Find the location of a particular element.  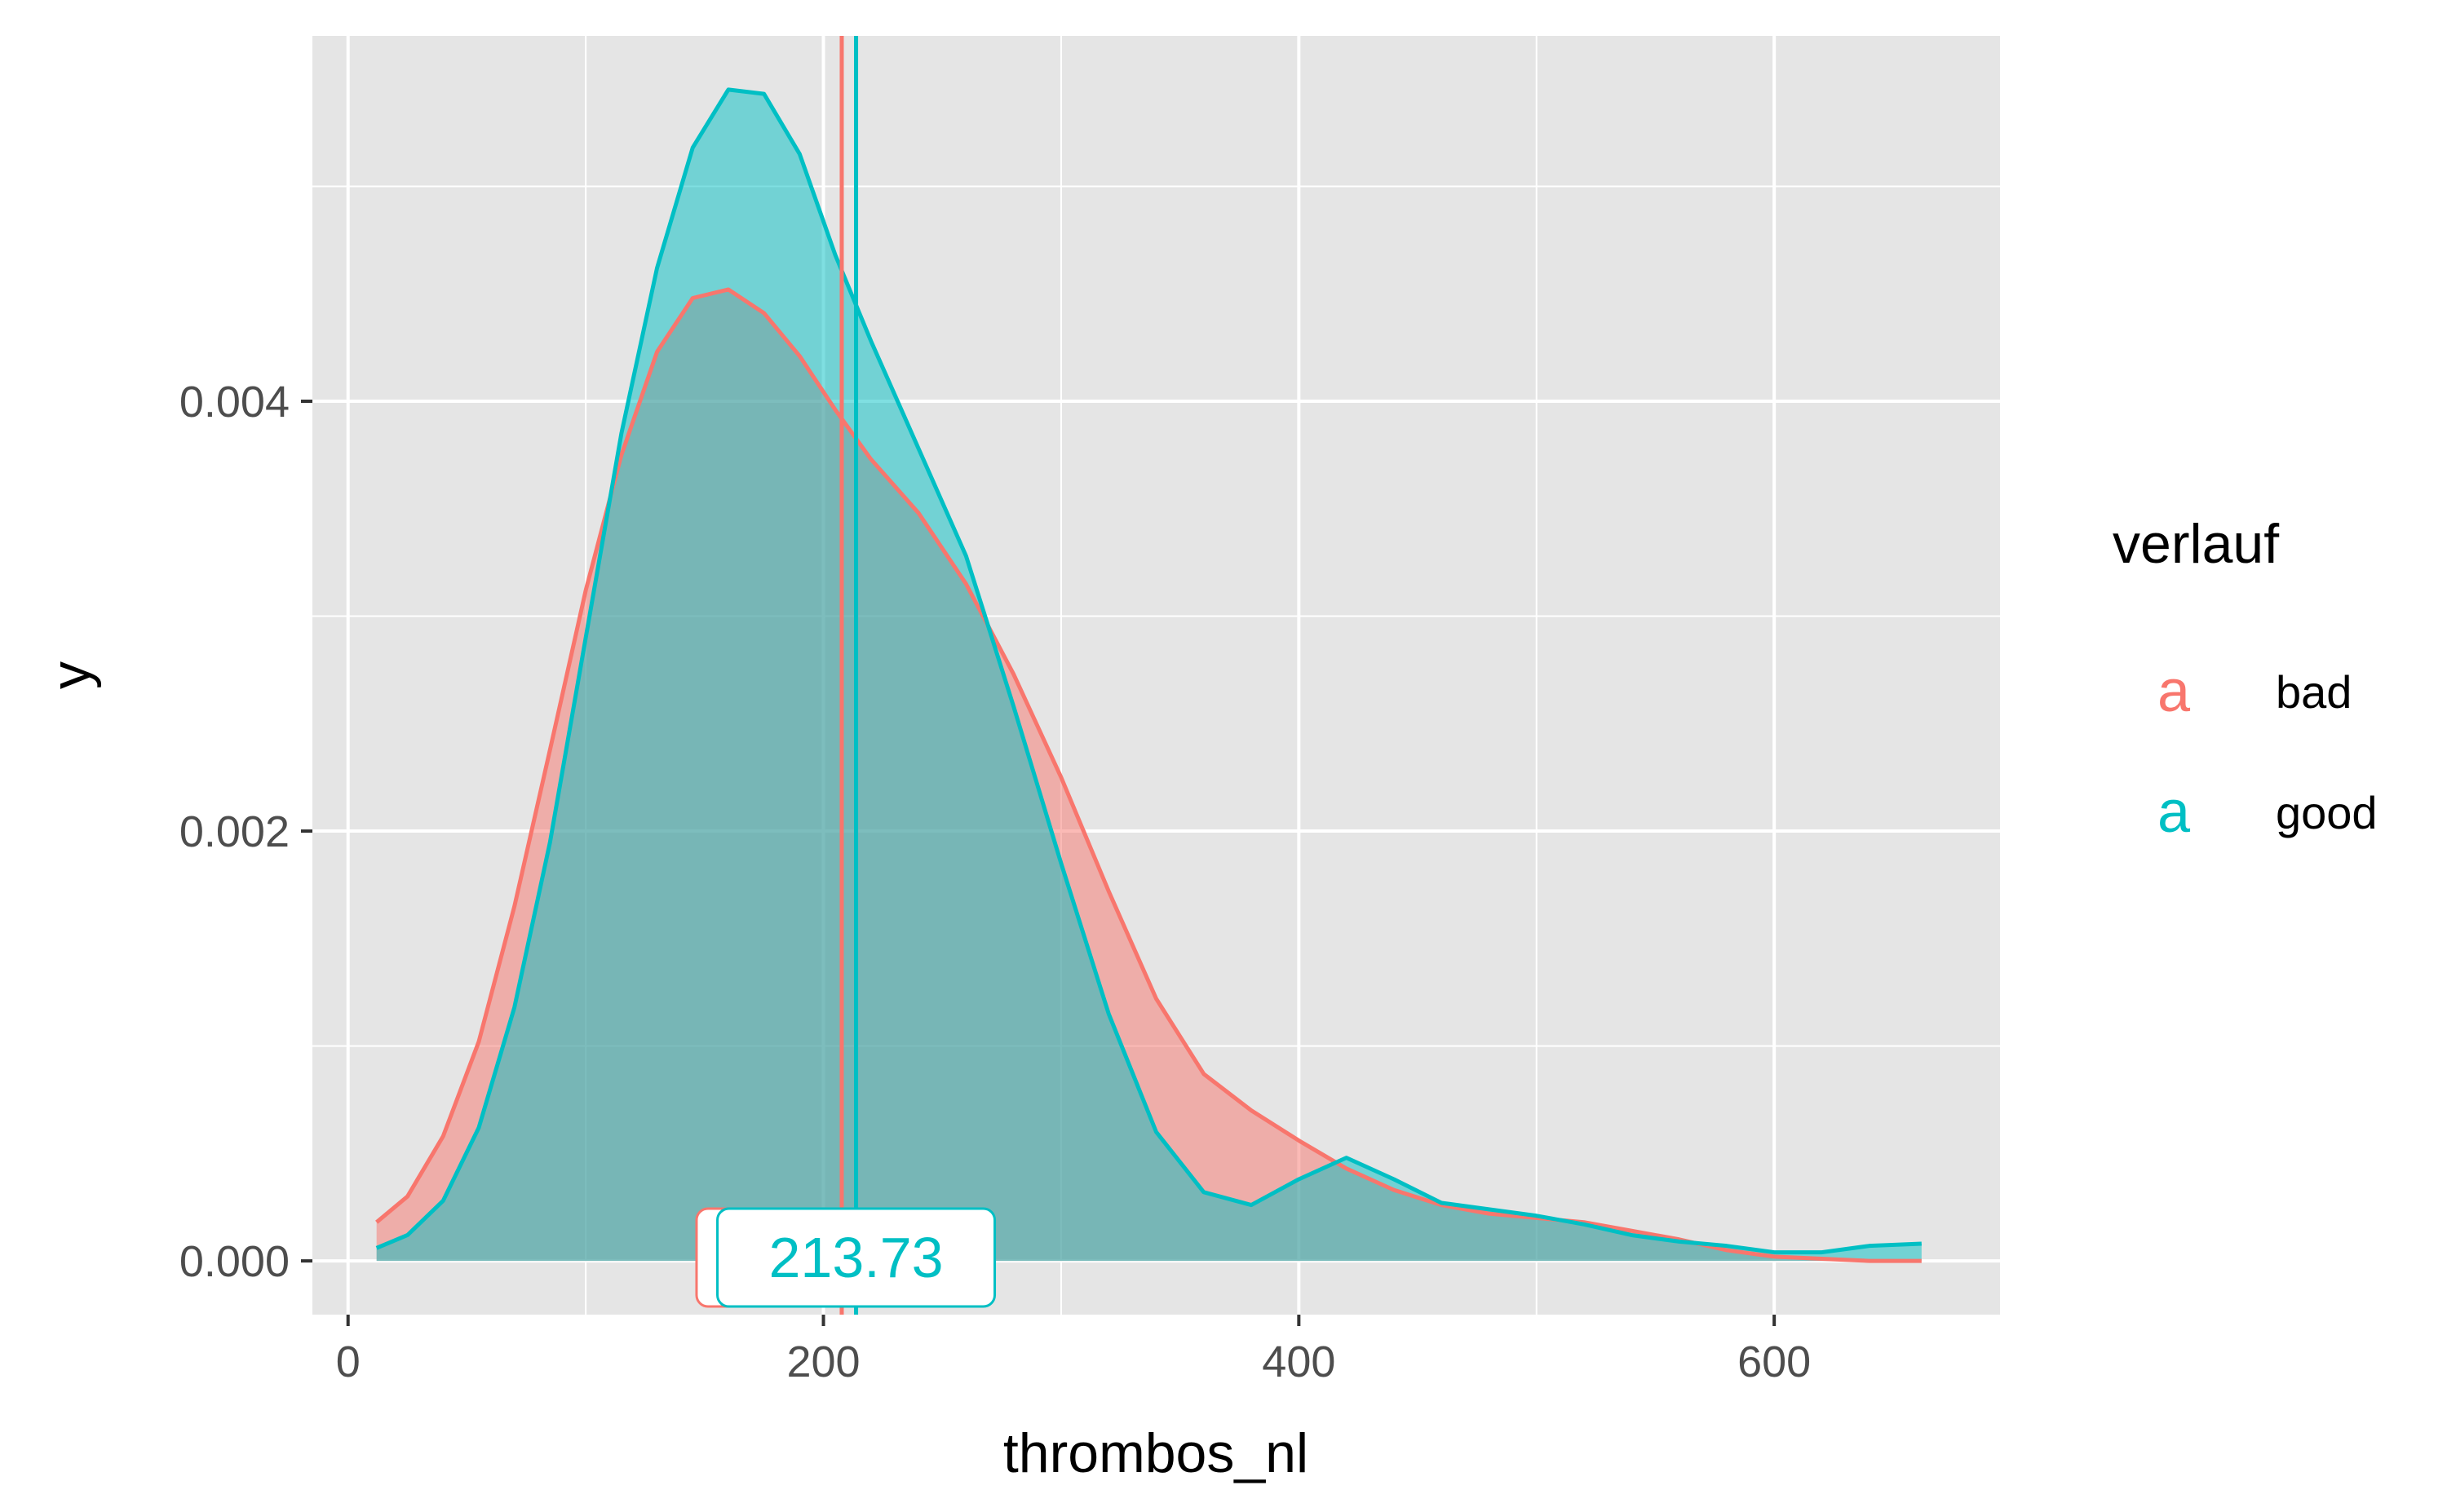

x-tick-label: 600 is located at coordinates (1774, 1361).